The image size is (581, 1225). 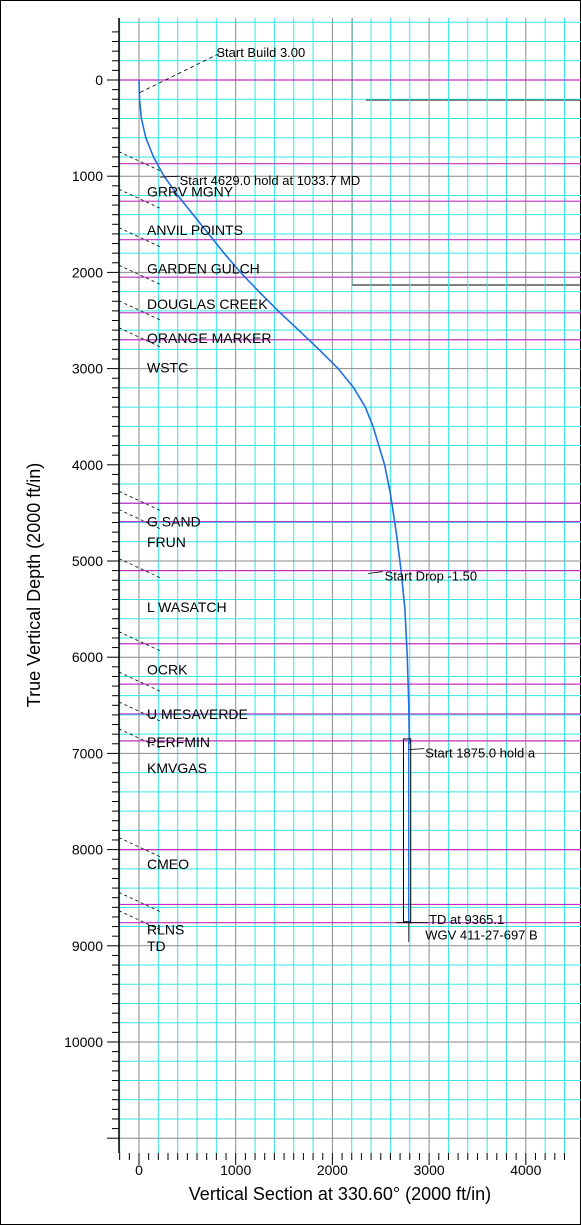 What do you see at coordinates (332, 1170) in the screenshot?
I see `x-tick-label: 2000` at bounding box center [332, 1170].